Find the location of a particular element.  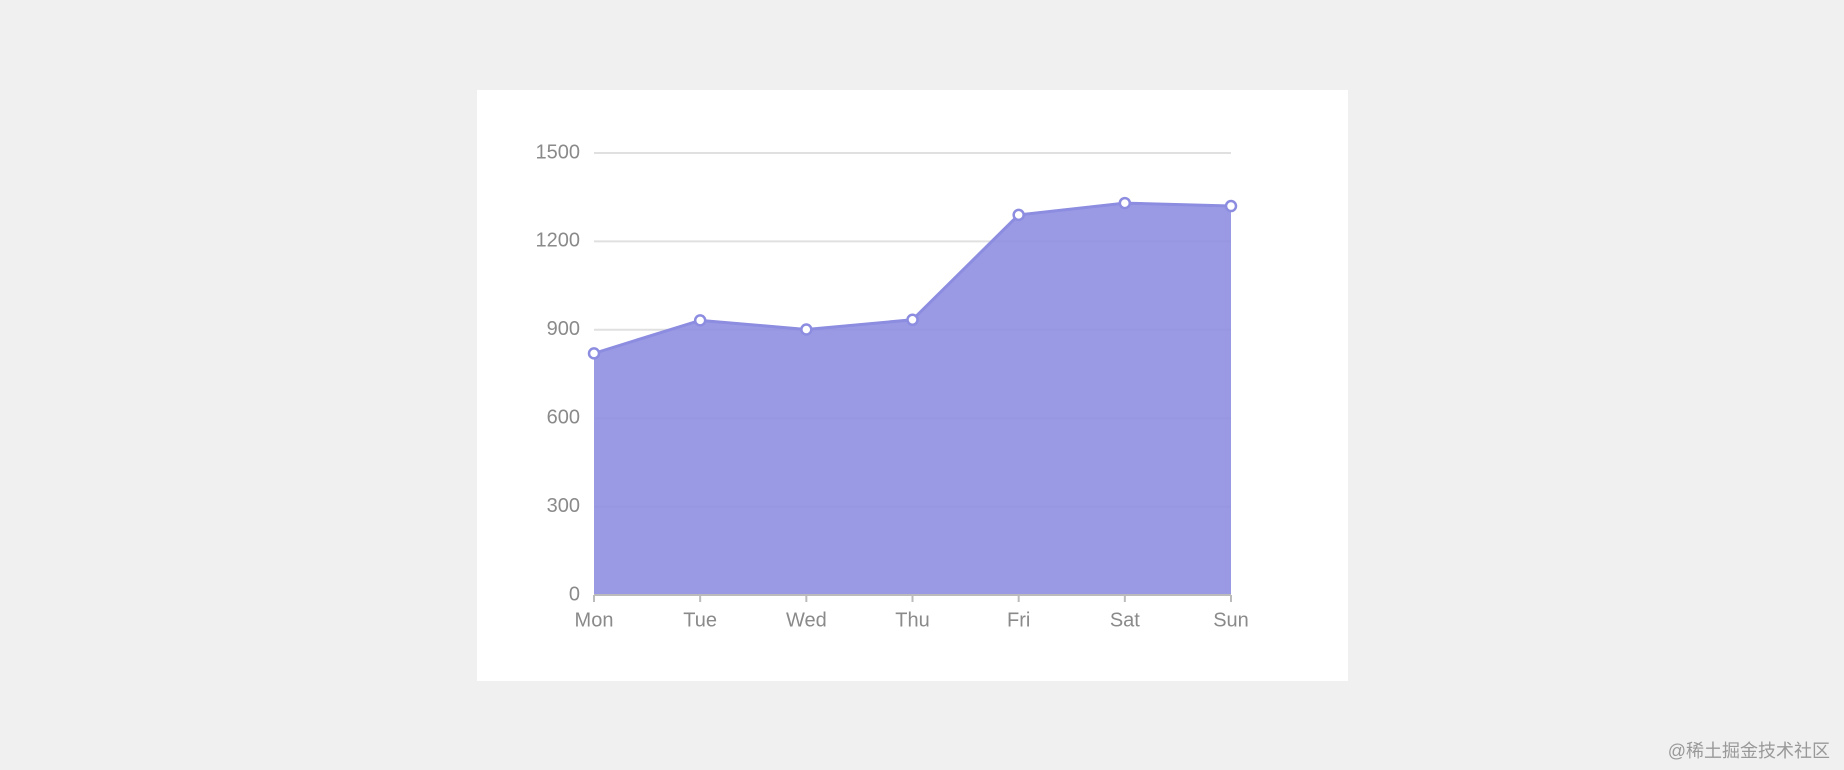

y-tick-label: 900 is located at coordinates (563, 329).